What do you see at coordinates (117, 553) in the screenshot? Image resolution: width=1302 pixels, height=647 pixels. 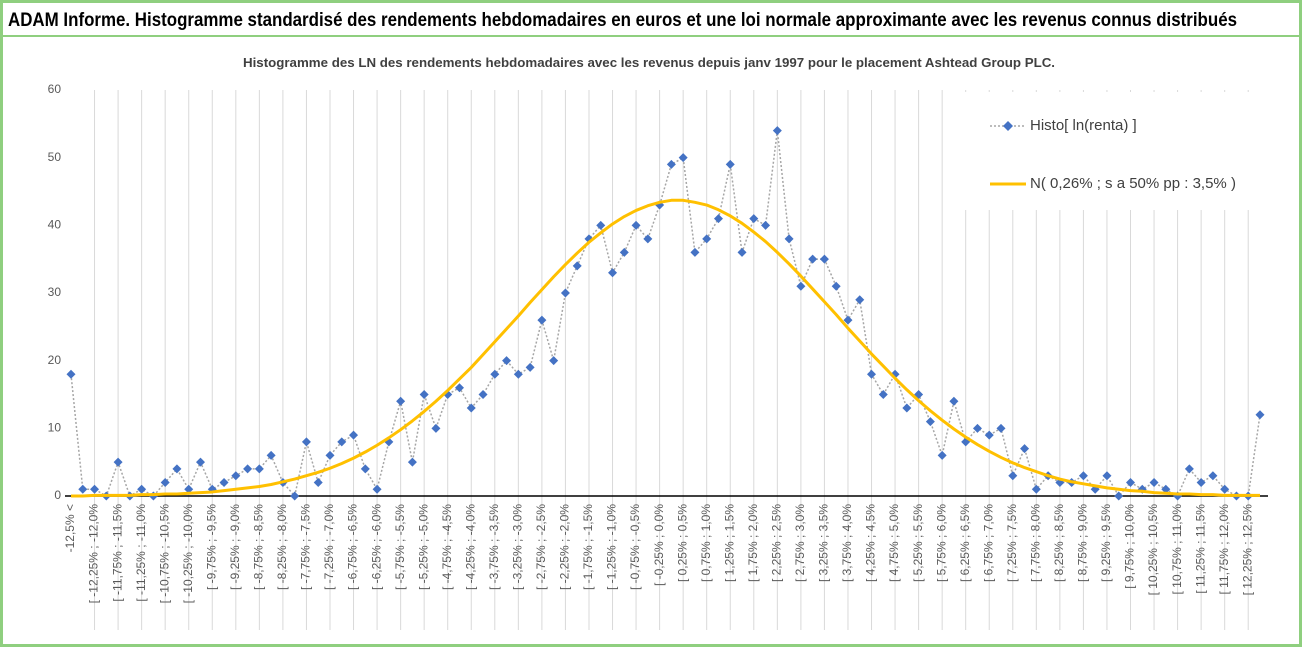 I see `x-tick-label: [ -11,75% ; -11,5%` at bounding box center [117, 553].